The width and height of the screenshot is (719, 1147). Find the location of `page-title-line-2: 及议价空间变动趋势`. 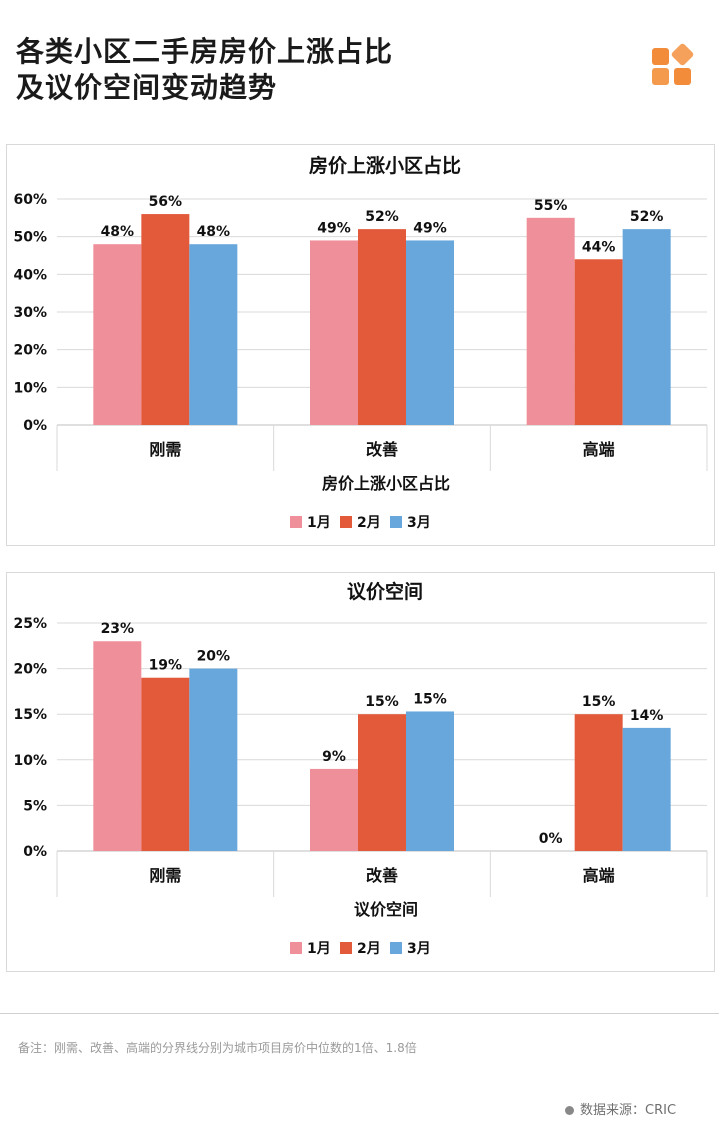

page-title-line-2: 及议价空间变动趋势 is located at coordinates (147, 87).